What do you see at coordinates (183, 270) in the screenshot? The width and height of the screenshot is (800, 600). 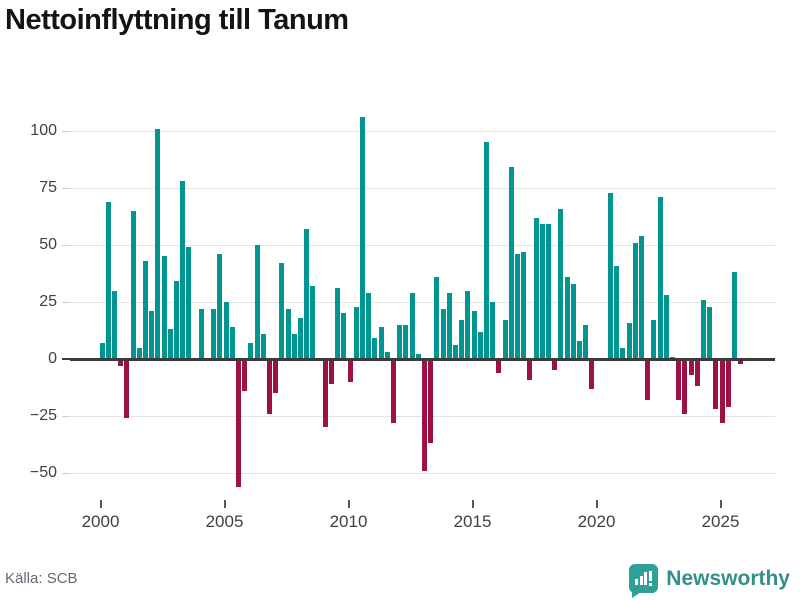 I see `bar-2003Q2` at bounding box center [183, 270].